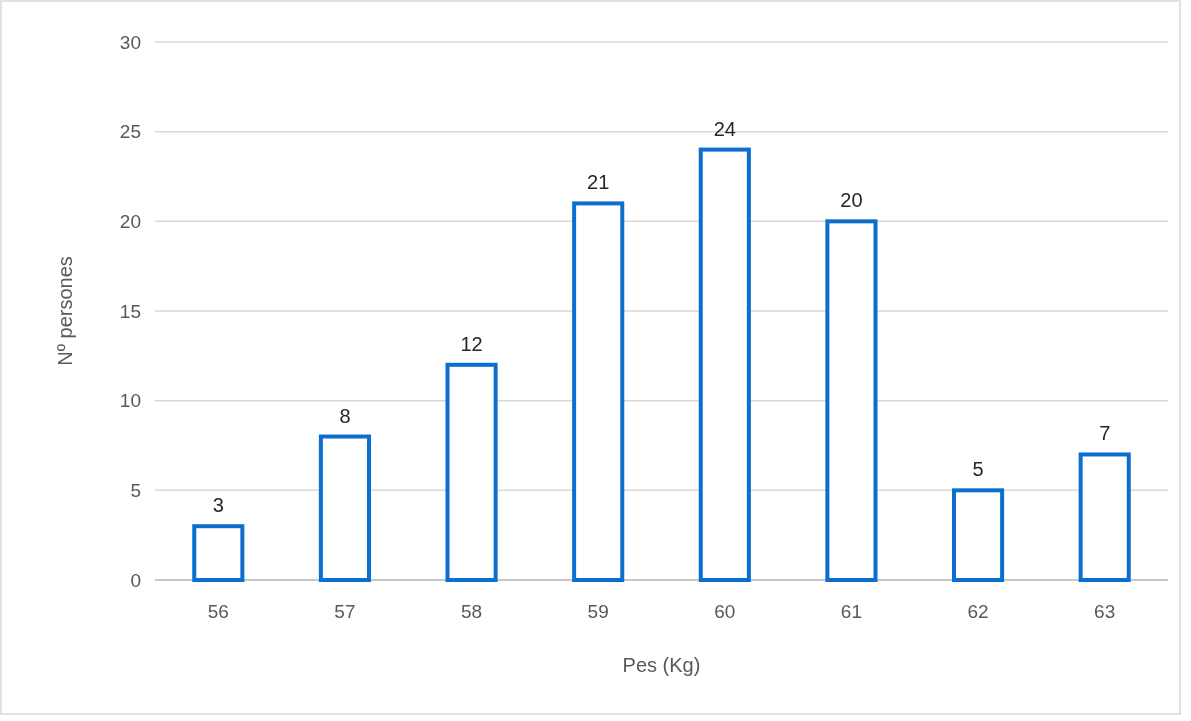  Describe the element at coordinates (598, 611) in the screenshot. I see `x-tick-label: 59` at that location.